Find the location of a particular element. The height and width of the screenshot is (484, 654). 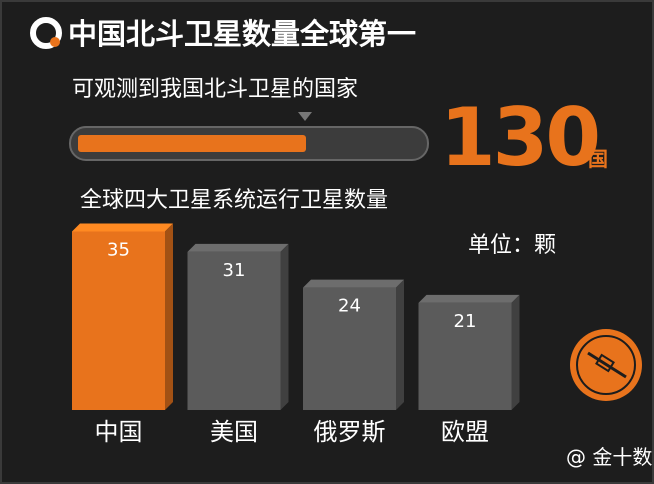

icon-line is located at coordinates (607, 365).